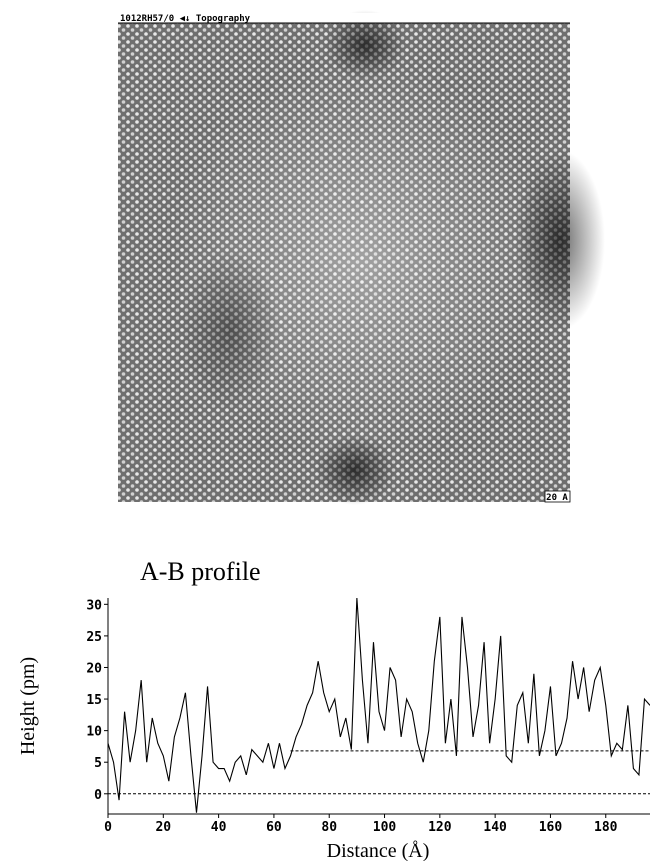  Describe the element at coordinates (94, 732) in the screenshot. I see `y-tick-label: 10` at that location.